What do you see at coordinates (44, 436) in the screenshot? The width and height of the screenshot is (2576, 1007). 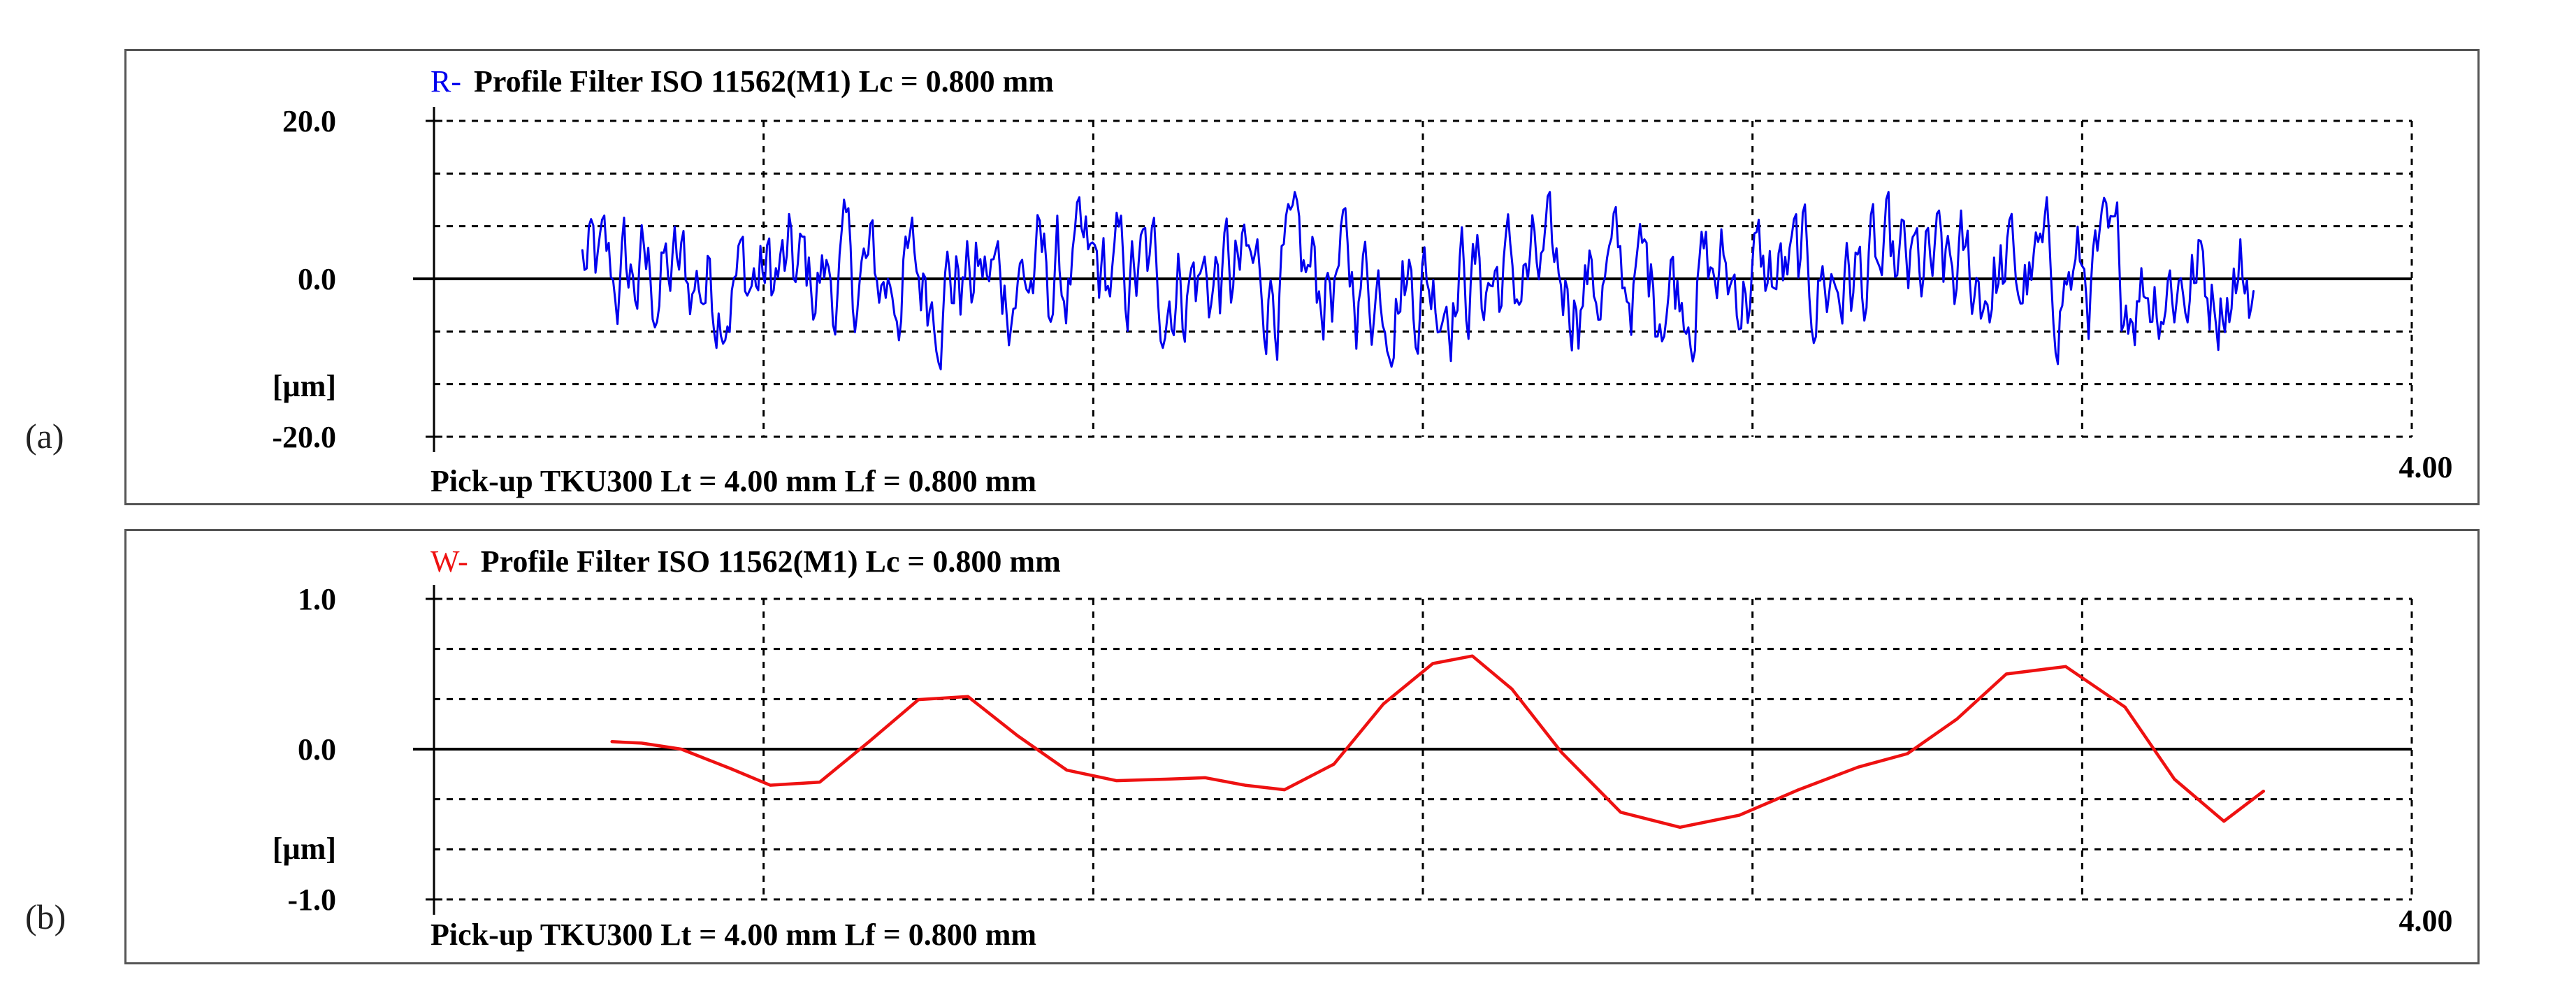 I see `panel-label-a: (a)` at bounding box center [44, 436].